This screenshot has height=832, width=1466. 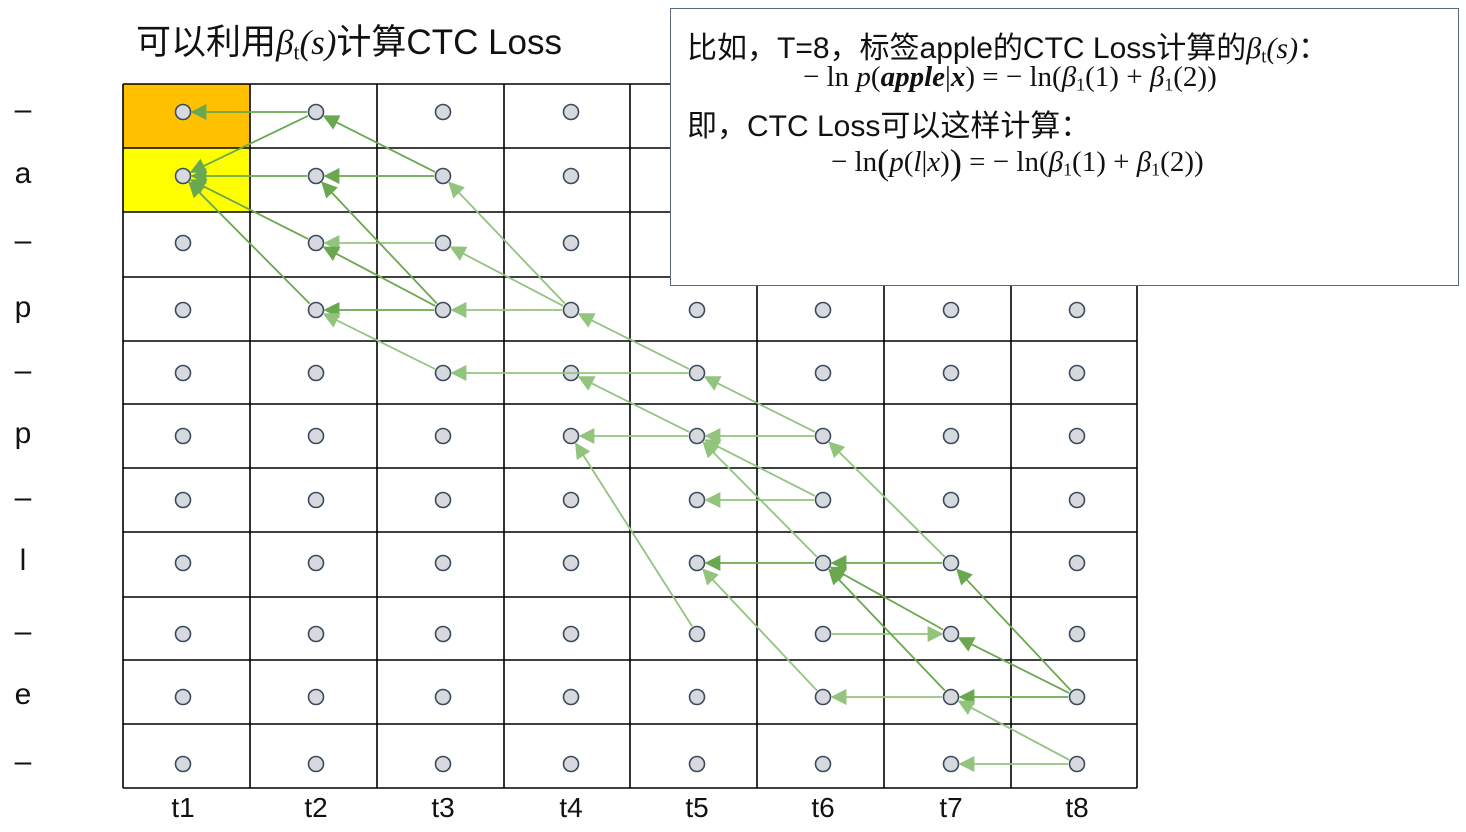 What do you see at coordinates (883, 162) in the screenshot?
I see `eq2-big-open: (` at bounding box center [883, 162].